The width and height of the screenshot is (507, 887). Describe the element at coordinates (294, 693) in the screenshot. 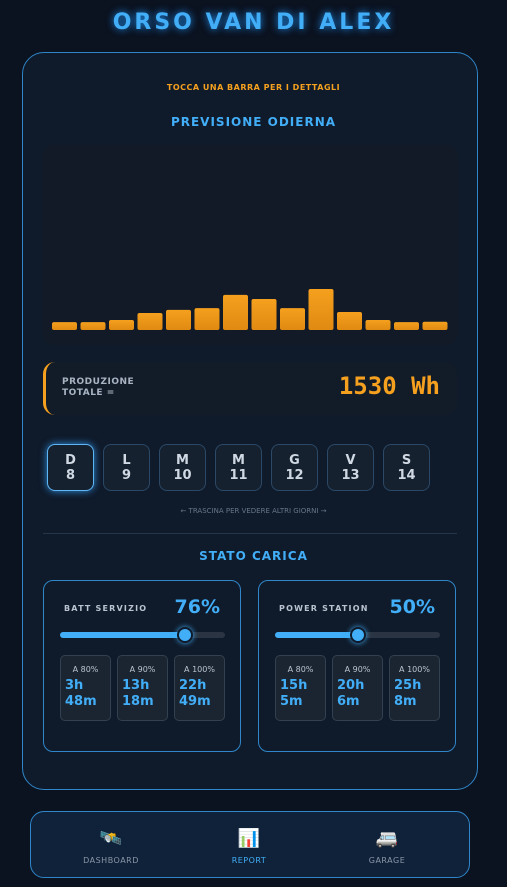

I see `time-value: 15h 5m` at that location.